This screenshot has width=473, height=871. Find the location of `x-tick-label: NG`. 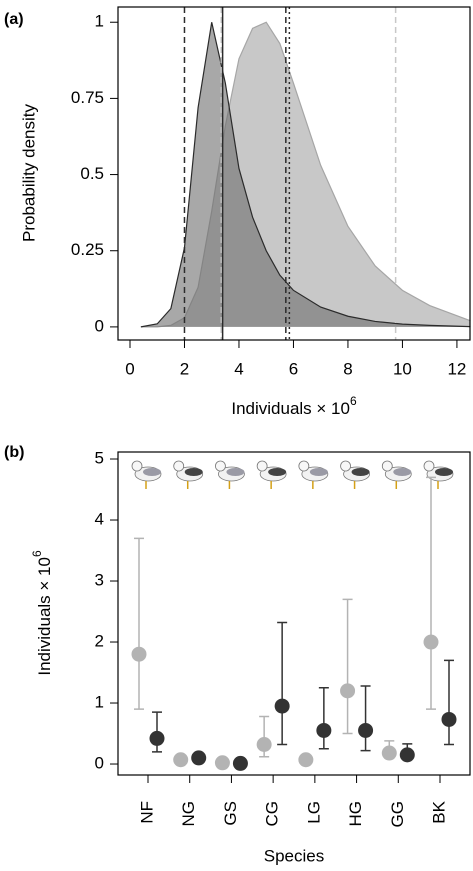

x-tick-label: NG is located at coordinates (188, 814).